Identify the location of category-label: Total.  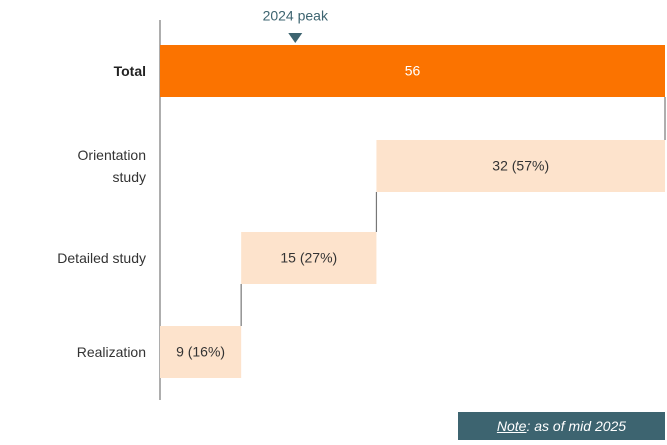
(129, 71).